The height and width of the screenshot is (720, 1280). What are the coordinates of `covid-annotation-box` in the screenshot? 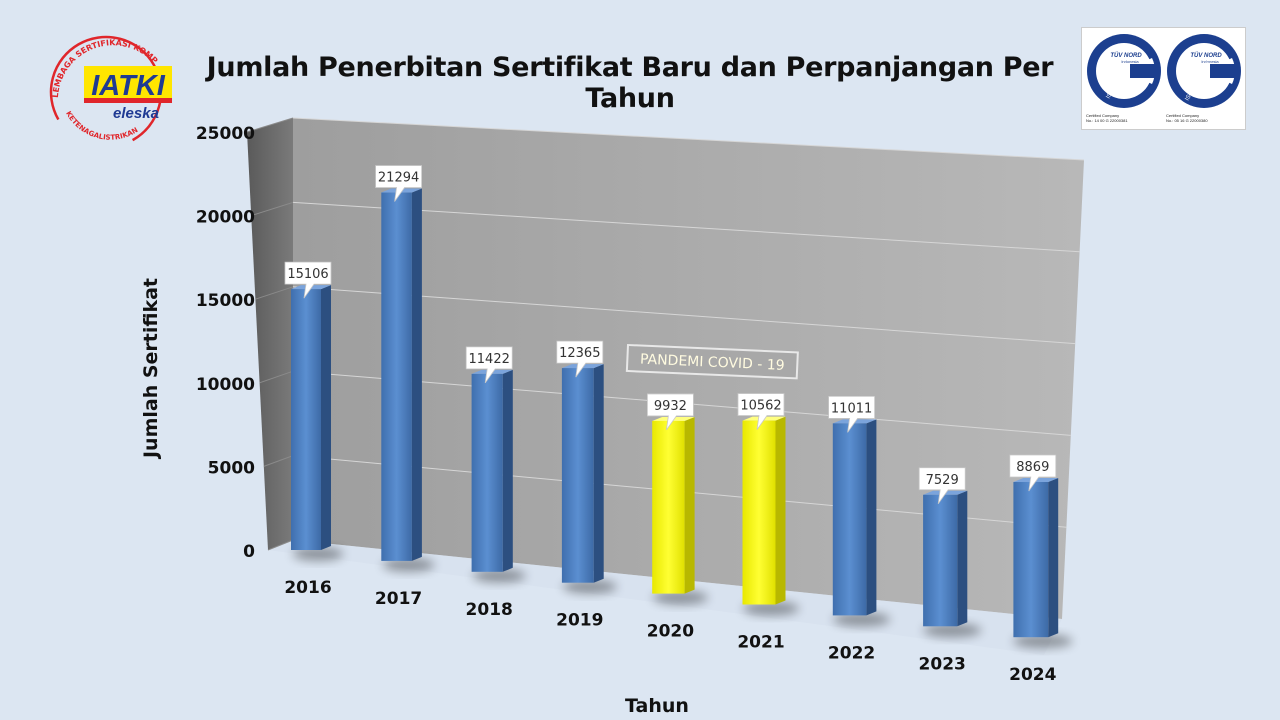 It's located at (712, 361).